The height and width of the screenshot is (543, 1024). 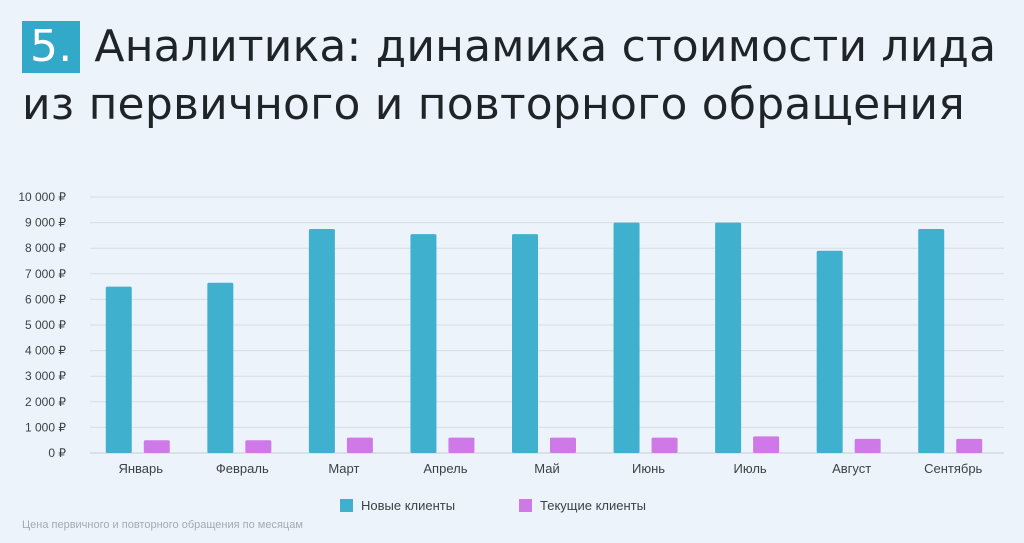 I want to click on y-tick-label: 2 000 ₽, so click(x=45, y=402).